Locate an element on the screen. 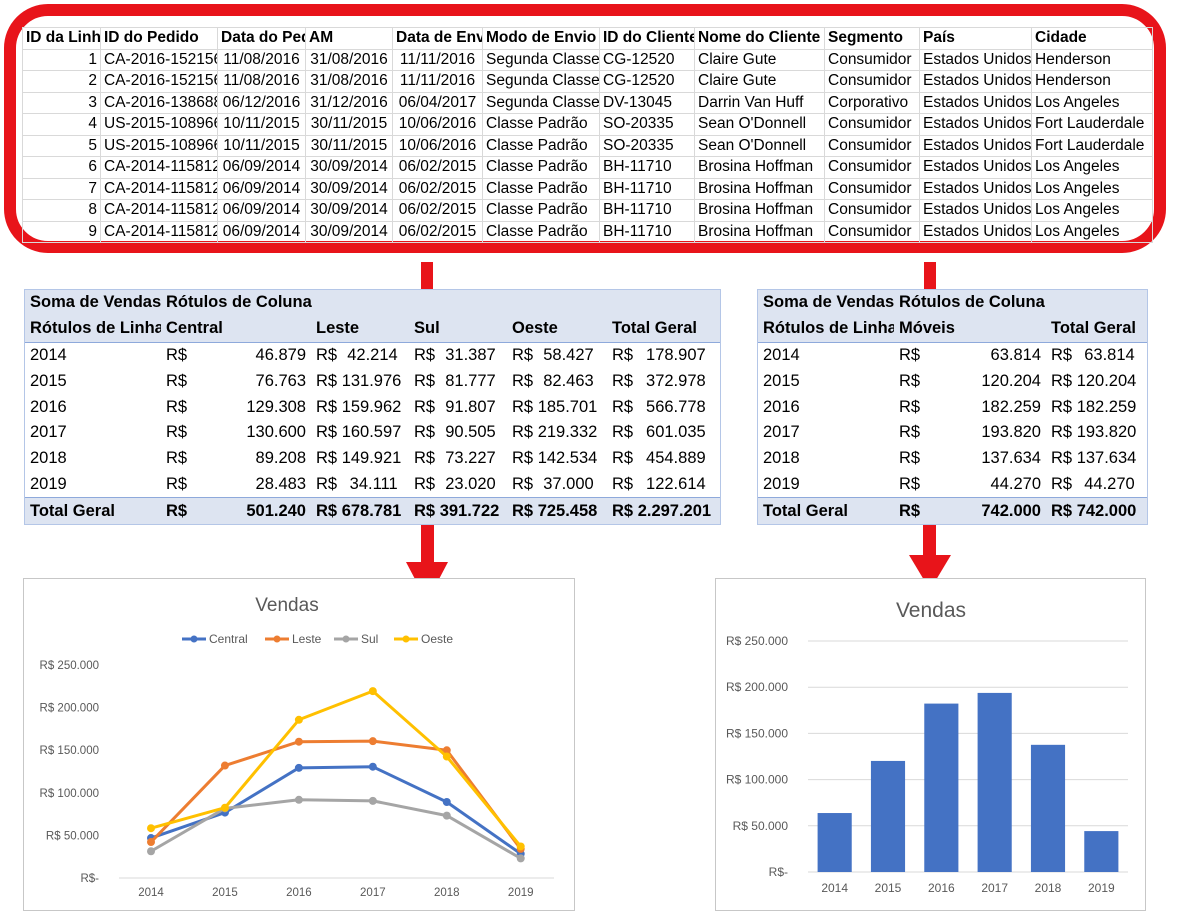  pivot-value: R$ 182.259 is located at coordinates (1094, 406).